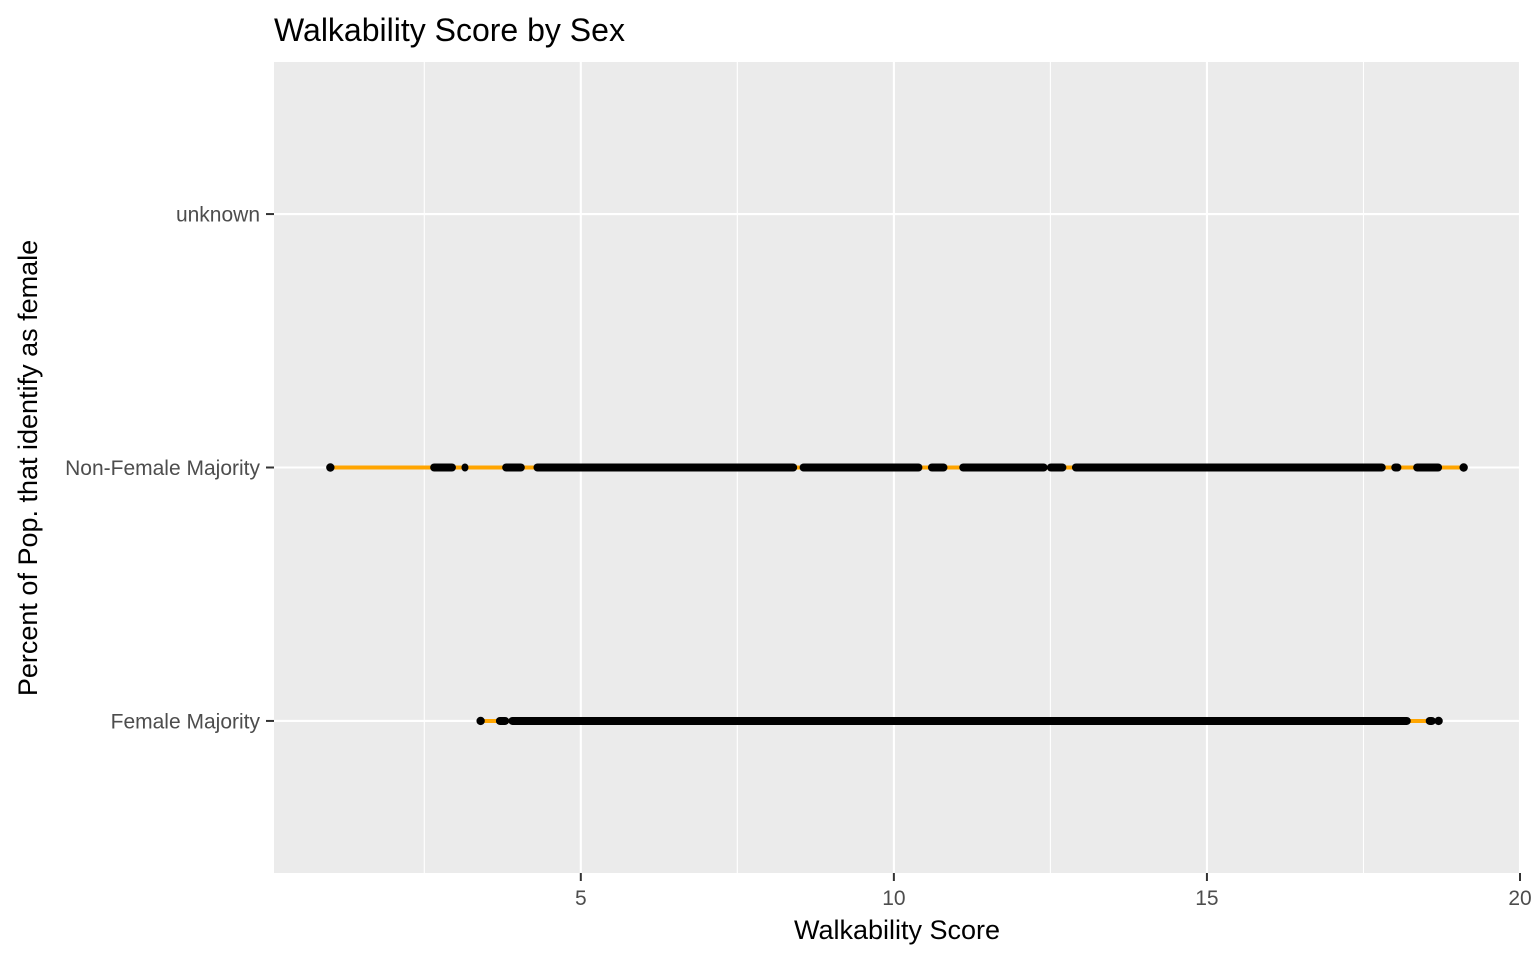 The image size is (1536, 960). What do you see at coordinates (28, 468) in the screenshot?
I see `y-axis-title: Percent of Pop. that identify as female` at bounding box center [28, 468].